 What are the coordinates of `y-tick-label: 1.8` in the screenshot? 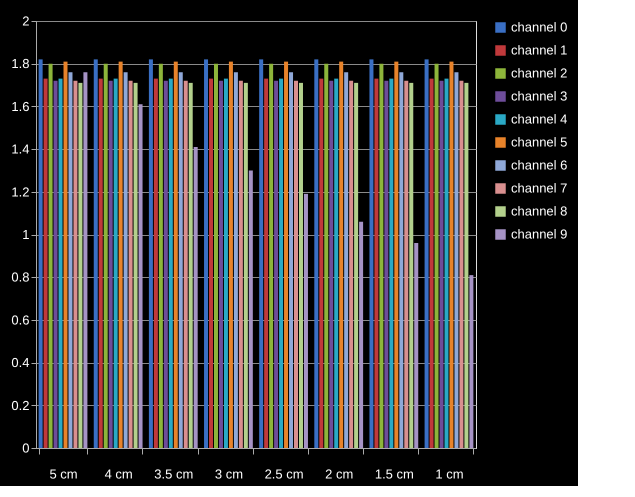 It's located at (20, 64).